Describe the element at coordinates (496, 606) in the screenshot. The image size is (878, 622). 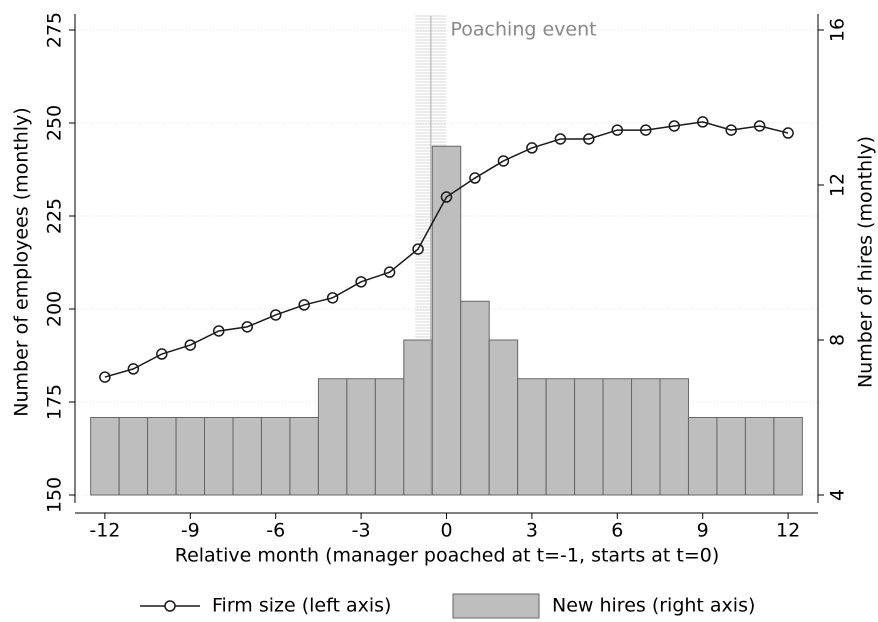
I see `legend-swatch` at that location.